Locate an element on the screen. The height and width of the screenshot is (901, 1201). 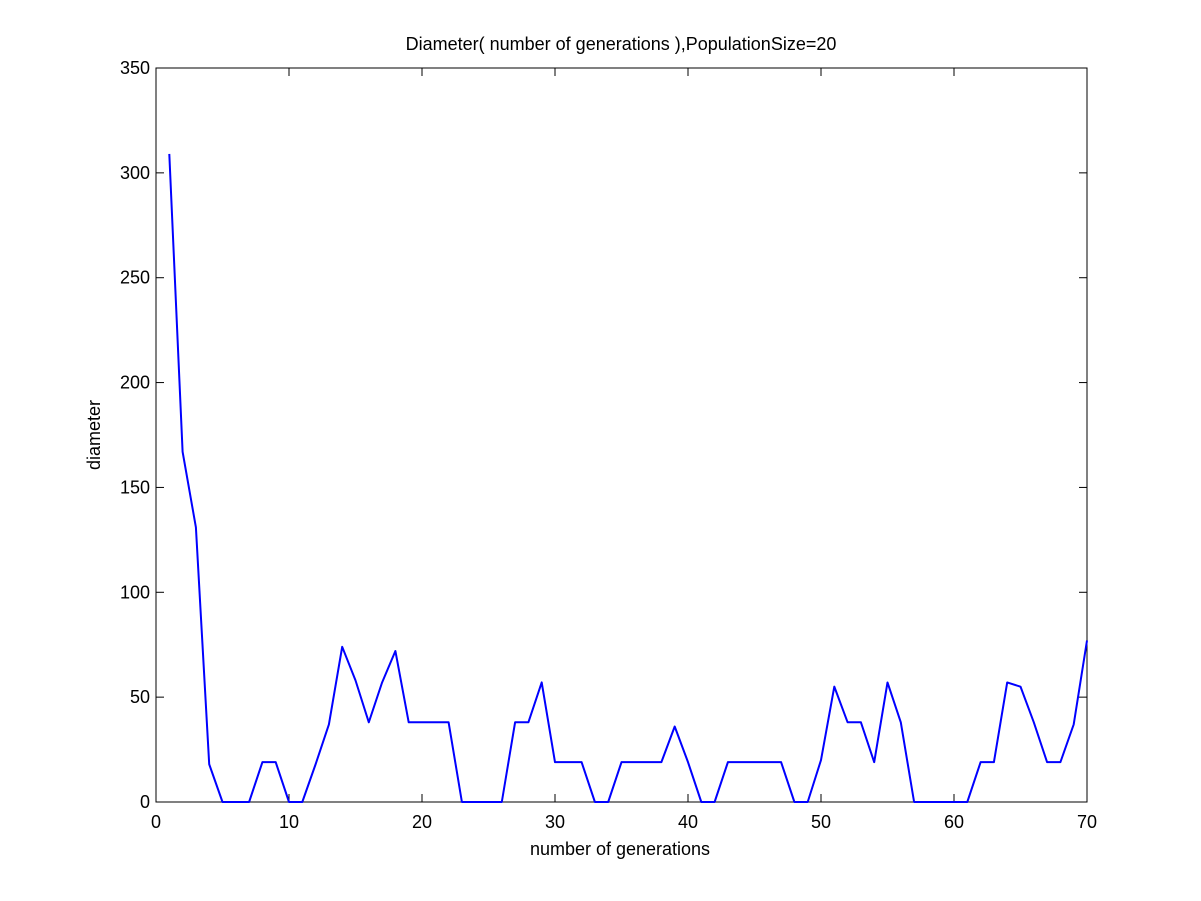
x-axis-label: number of generations is located at coordinates (620, 849).